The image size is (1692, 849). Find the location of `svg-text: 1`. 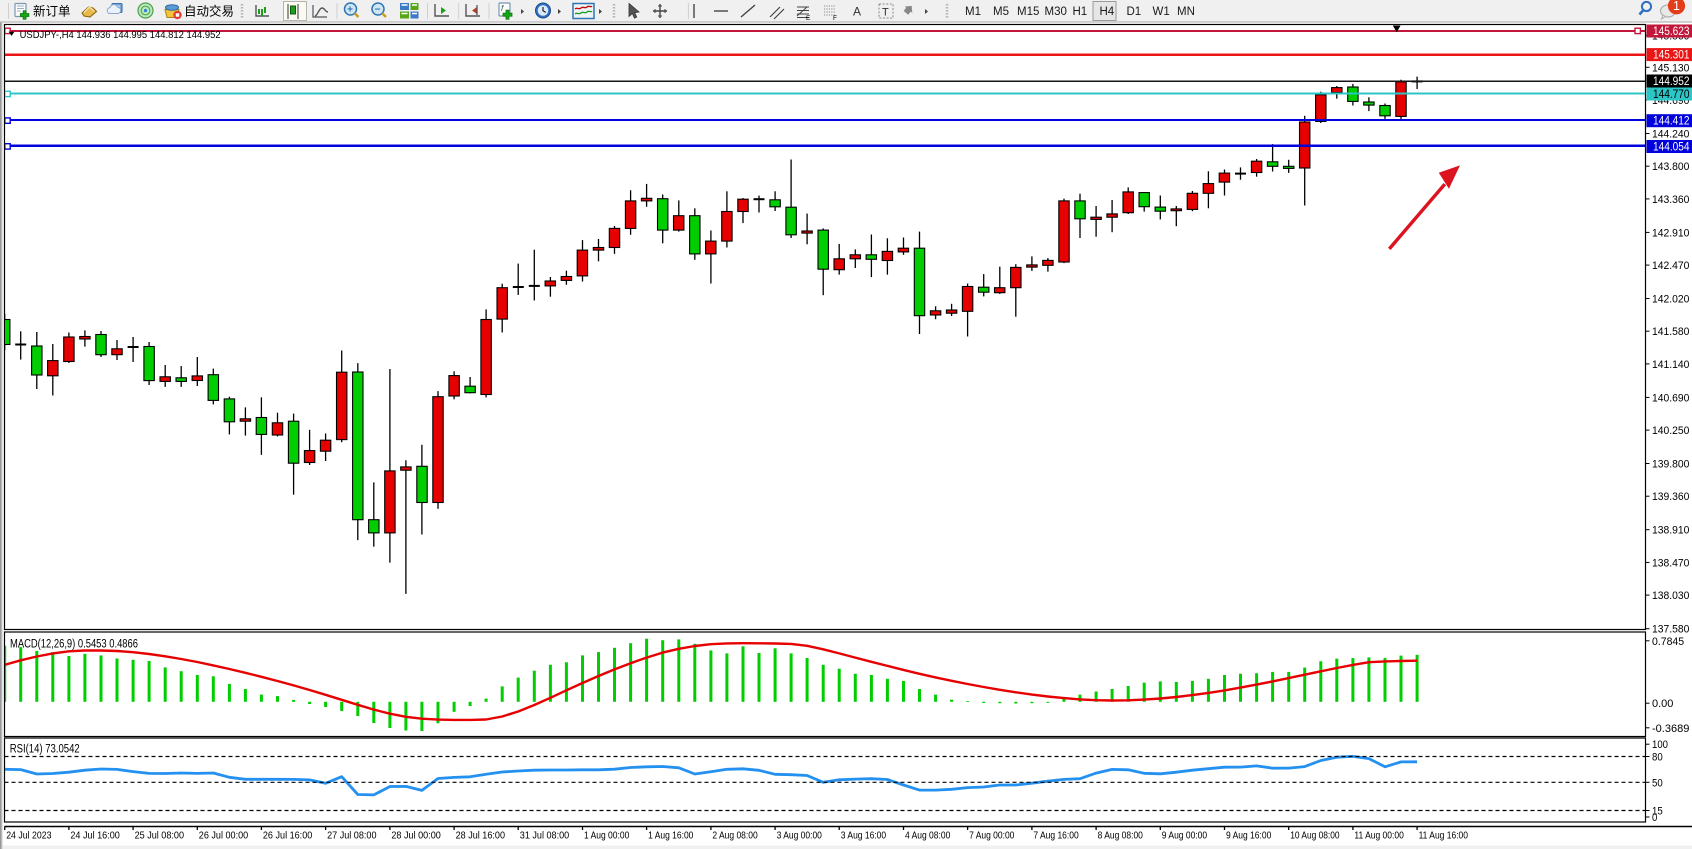

svg-text: 1 is located at coordinates (1676, 6).